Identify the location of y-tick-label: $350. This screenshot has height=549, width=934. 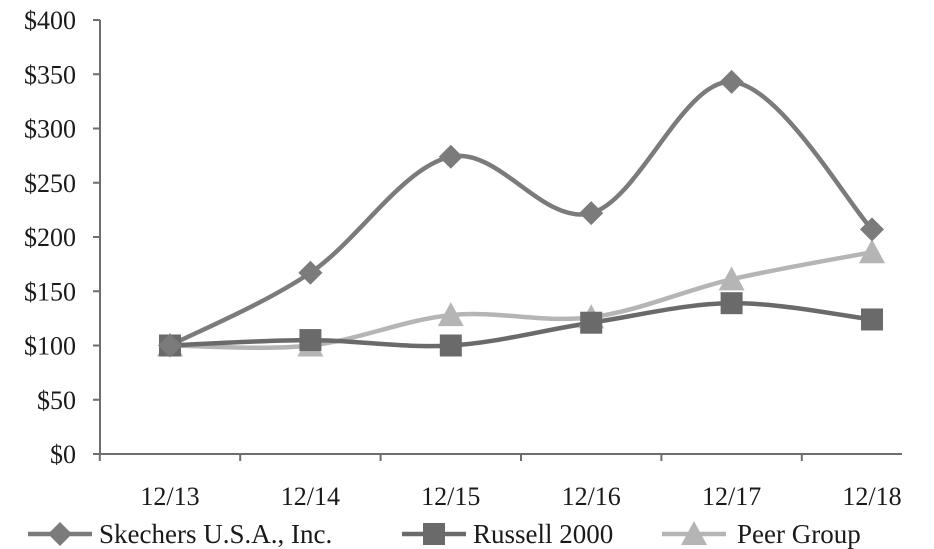
(50, 74).